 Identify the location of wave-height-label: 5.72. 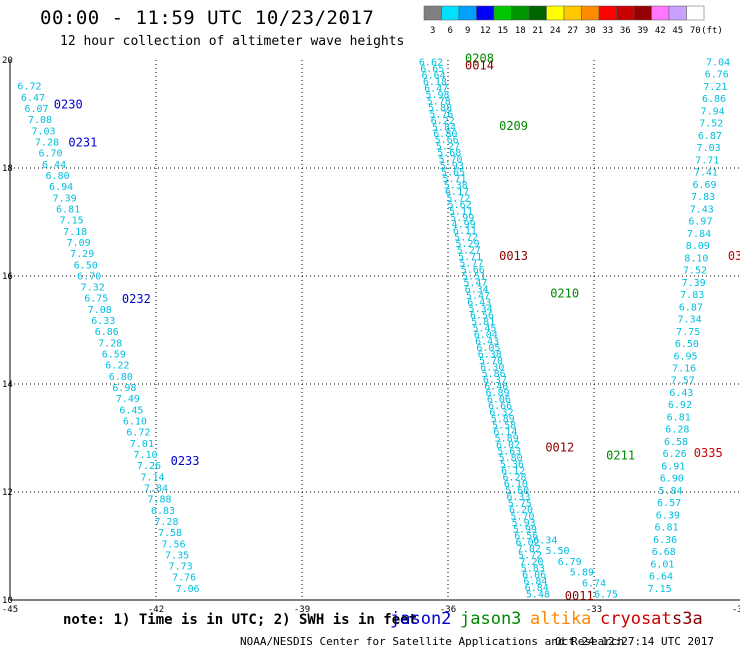
(530, 555).